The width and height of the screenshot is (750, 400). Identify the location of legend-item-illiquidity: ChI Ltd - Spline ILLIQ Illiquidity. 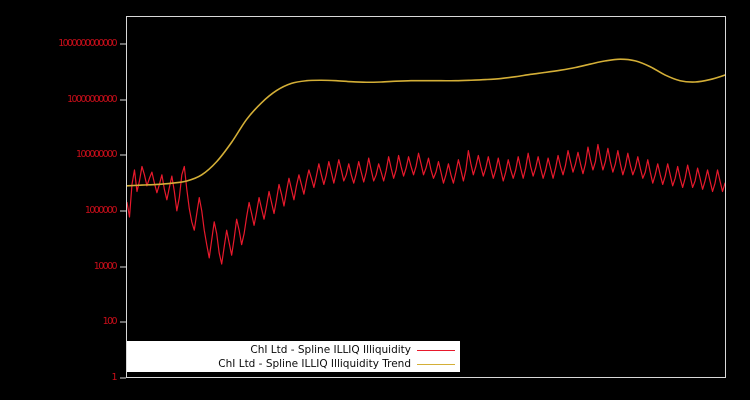
(291, 350).